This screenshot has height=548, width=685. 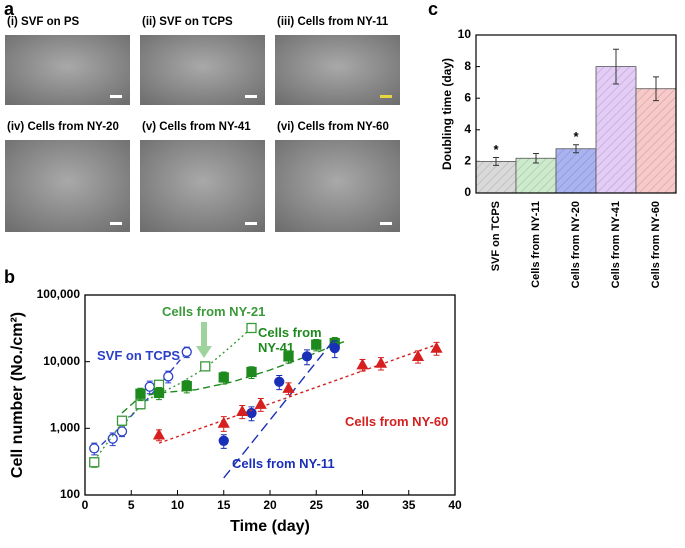 What do you see at coordinates (333, 127) in the screenshot?
I see `image-caption: (vi) Cells from NY-60` at bounding box center [333, 127].